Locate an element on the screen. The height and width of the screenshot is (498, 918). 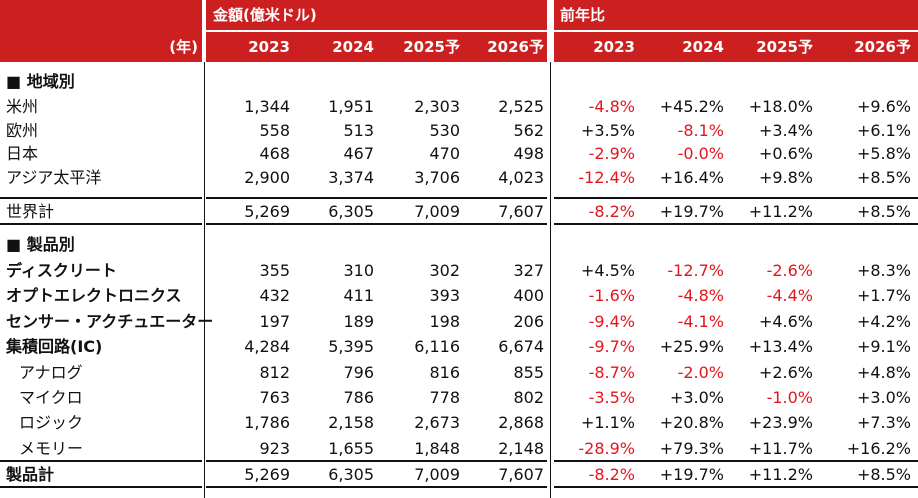
yoy-cell: -28.9% is located at coordinates (606, 448).